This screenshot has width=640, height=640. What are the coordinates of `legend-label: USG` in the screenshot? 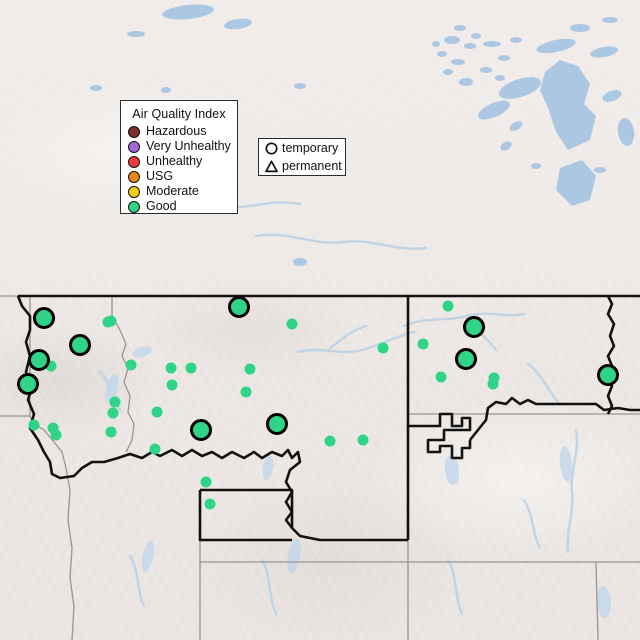 It's located at (160, 176).